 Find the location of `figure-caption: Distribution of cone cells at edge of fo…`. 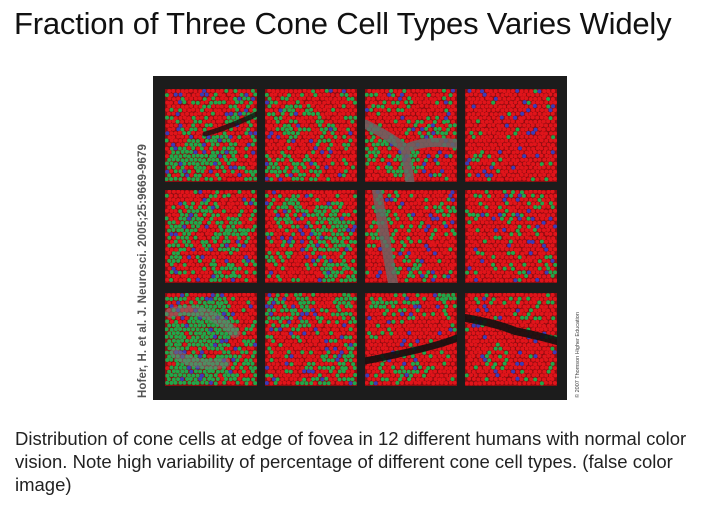

figure-caption: Distribution of cone cells at edge of fo… is located at coordinates (351, 461).